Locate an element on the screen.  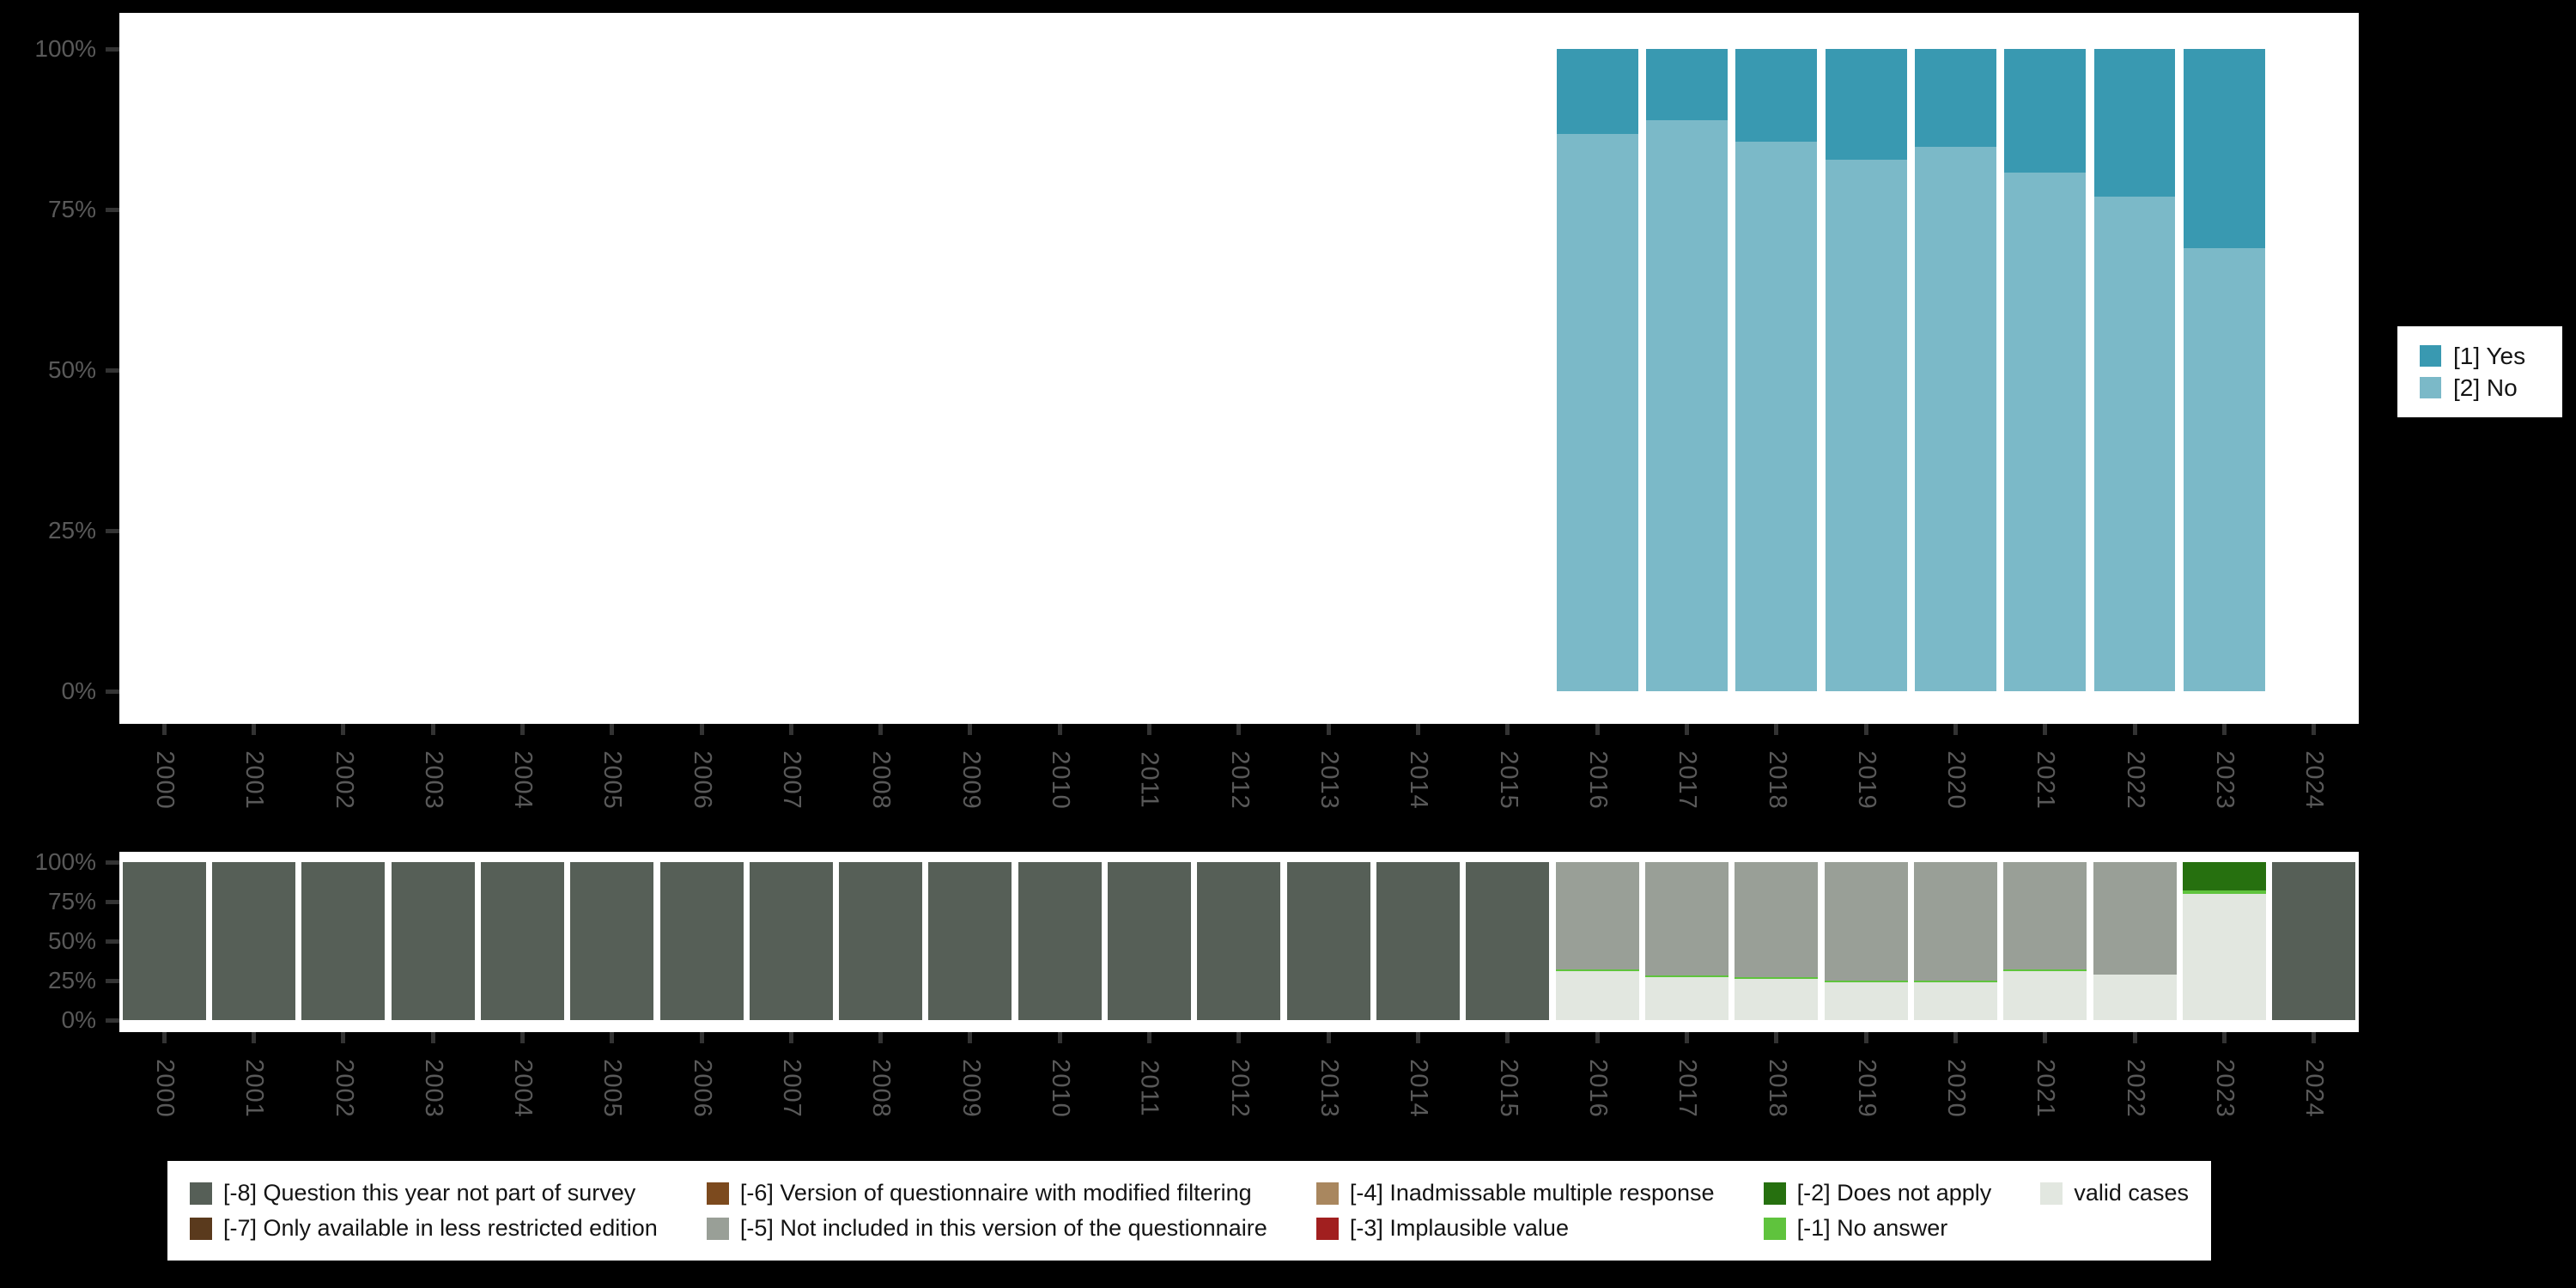
bar-band-2019 is located at coordinates (1866, 370).